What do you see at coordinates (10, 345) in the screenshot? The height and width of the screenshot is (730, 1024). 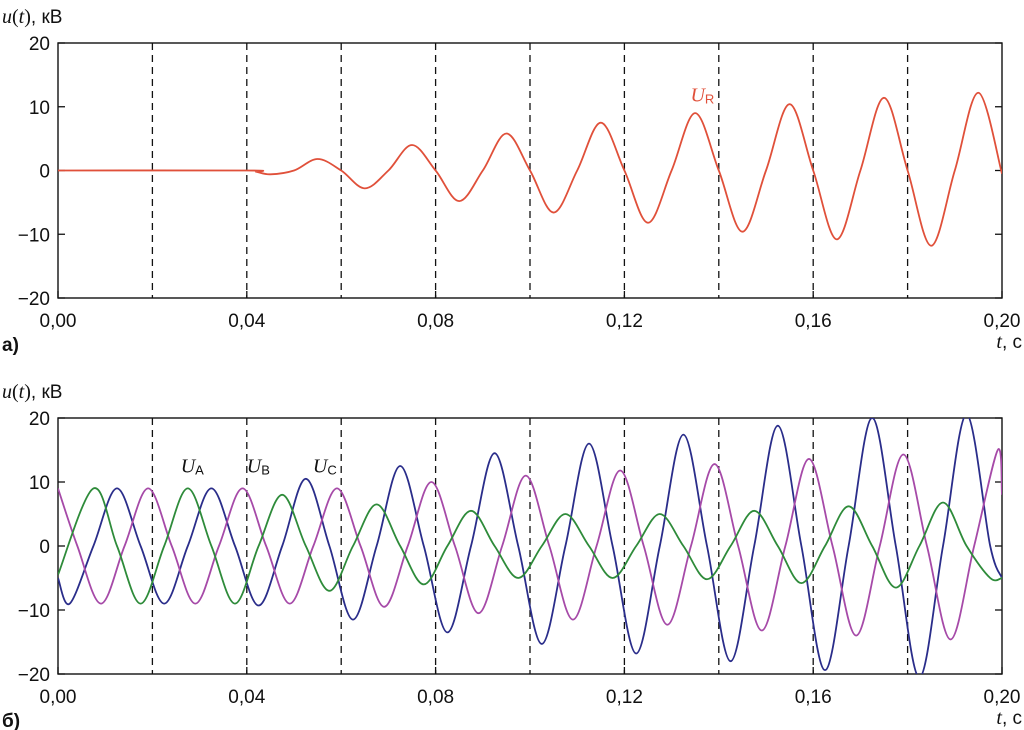 I see `panel-label: а)` at bounding box center [10, 345].